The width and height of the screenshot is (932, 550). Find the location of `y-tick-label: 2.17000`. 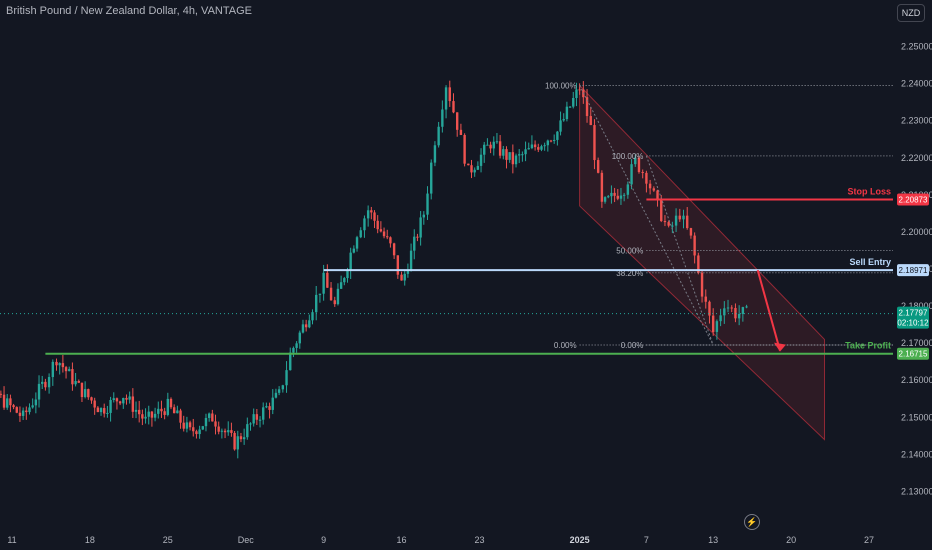

y-tick-label: 2.17000 is located at coordinates (916, 343).